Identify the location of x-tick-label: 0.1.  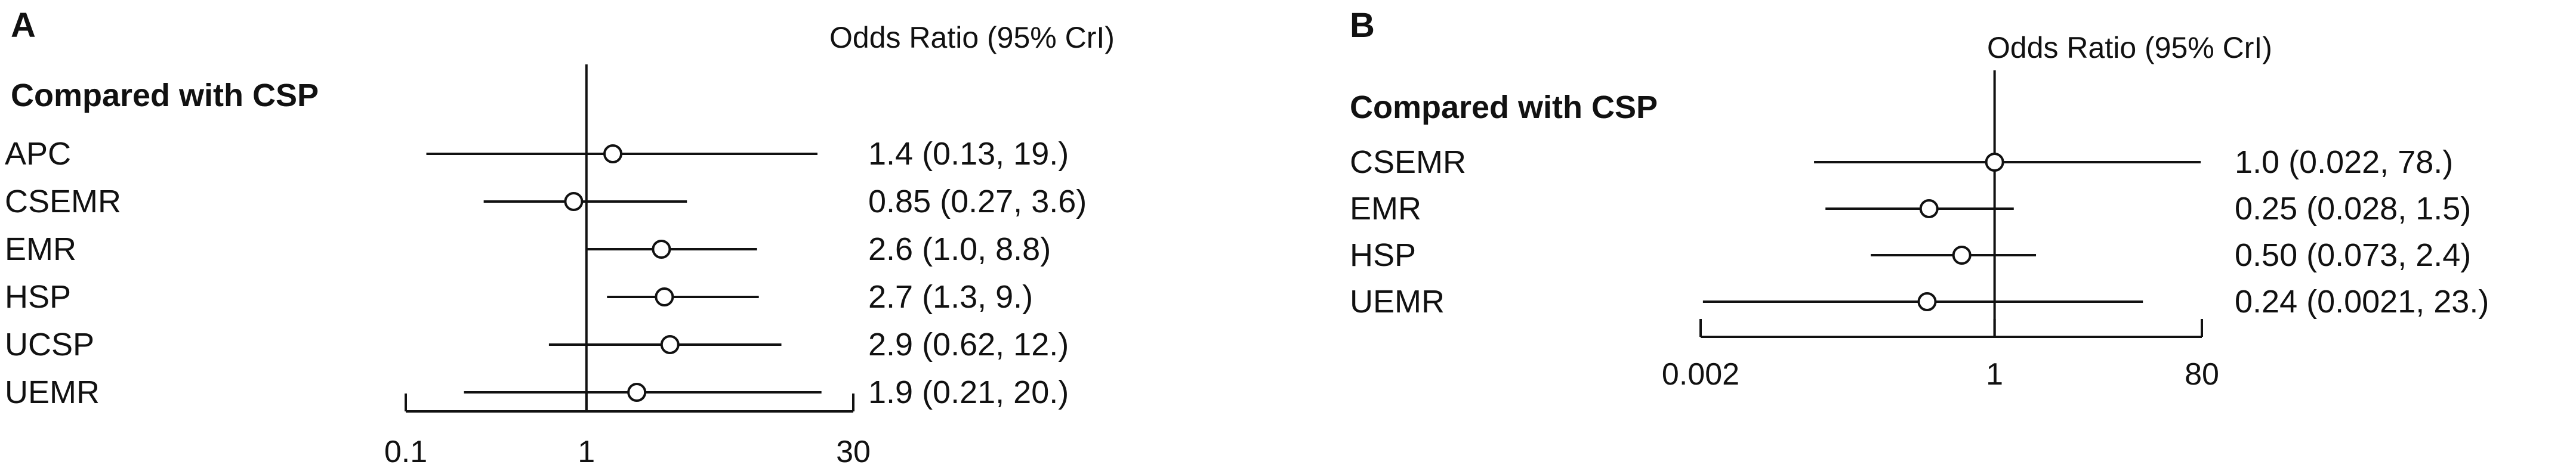
(405, 452).